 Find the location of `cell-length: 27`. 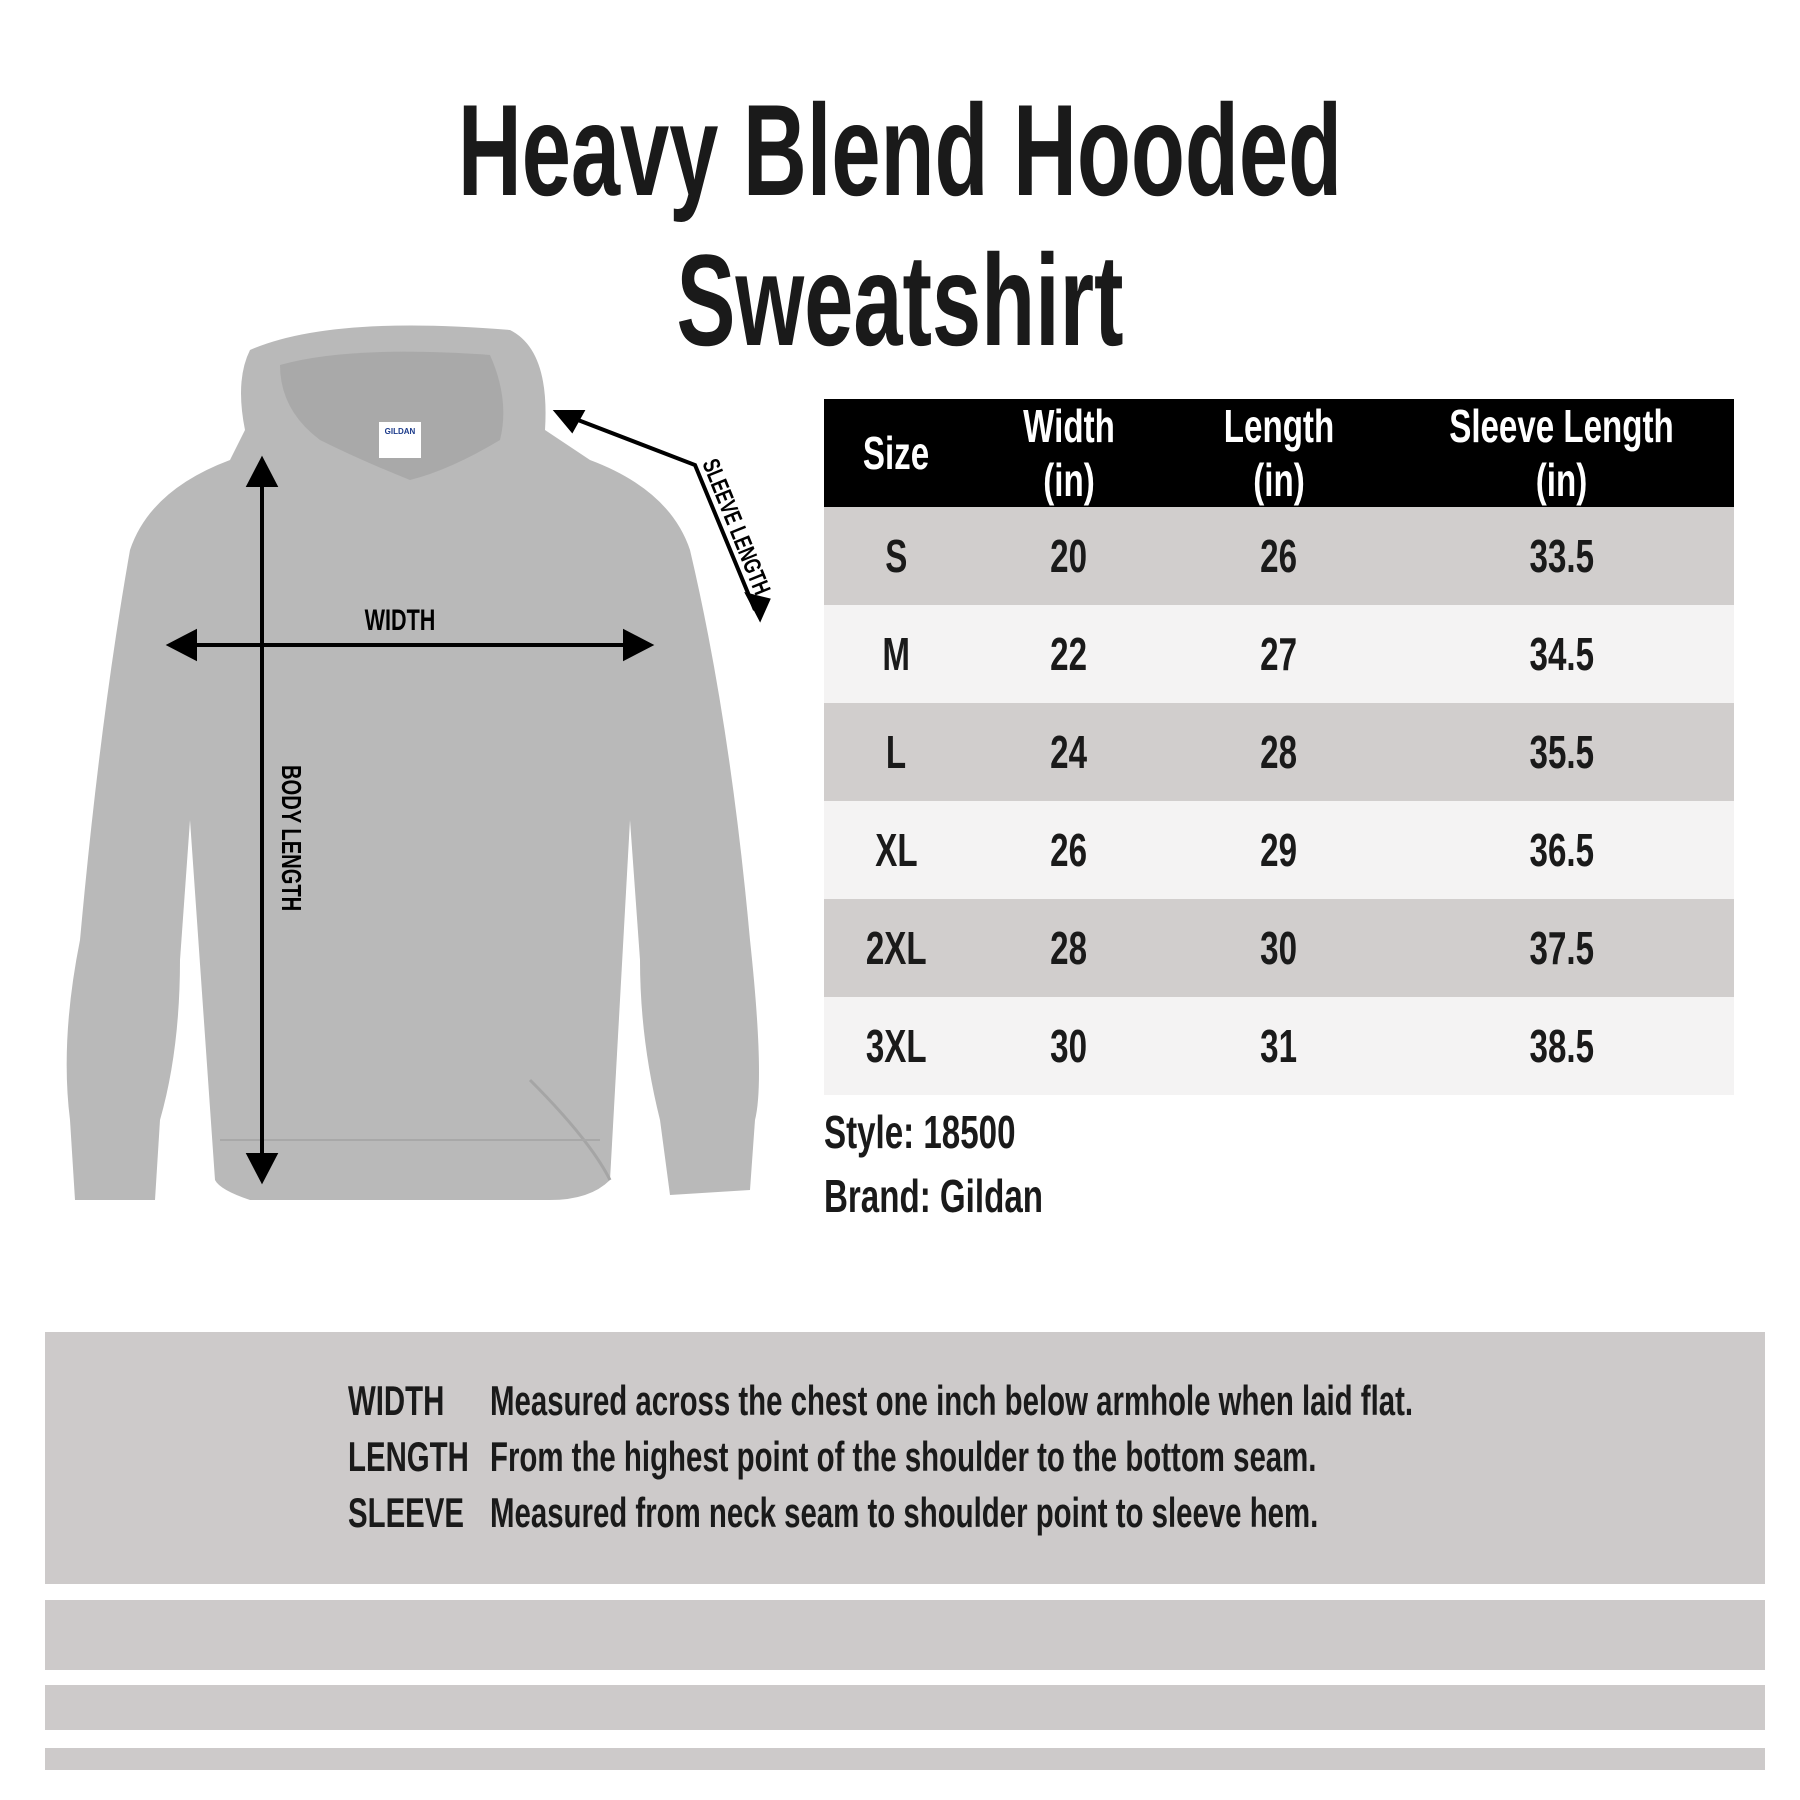

cell-length: 27 is located at coordinates (1279, 654).